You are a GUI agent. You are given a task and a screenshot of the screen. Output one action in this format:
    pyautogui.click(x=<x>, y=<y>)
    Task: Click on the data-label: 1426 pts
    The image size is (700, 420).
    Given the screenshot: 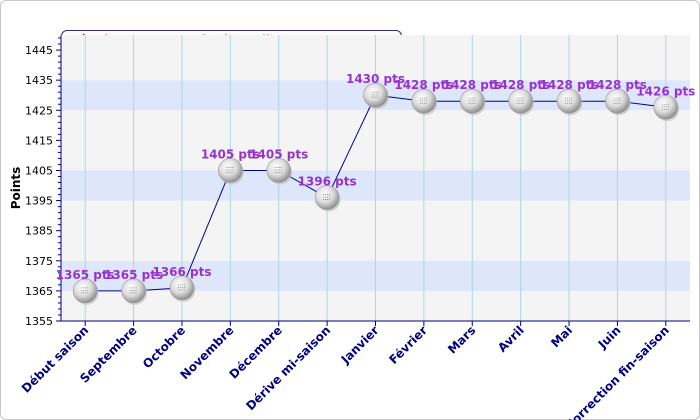 What is the action you would take?
    pyautogui.click(x=665, y=91)
    